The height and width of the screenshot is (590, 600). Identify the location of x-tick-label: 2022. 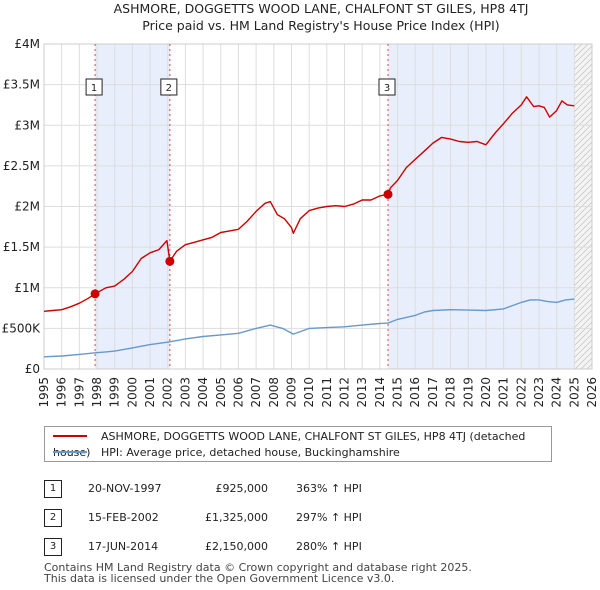
(521, 392).